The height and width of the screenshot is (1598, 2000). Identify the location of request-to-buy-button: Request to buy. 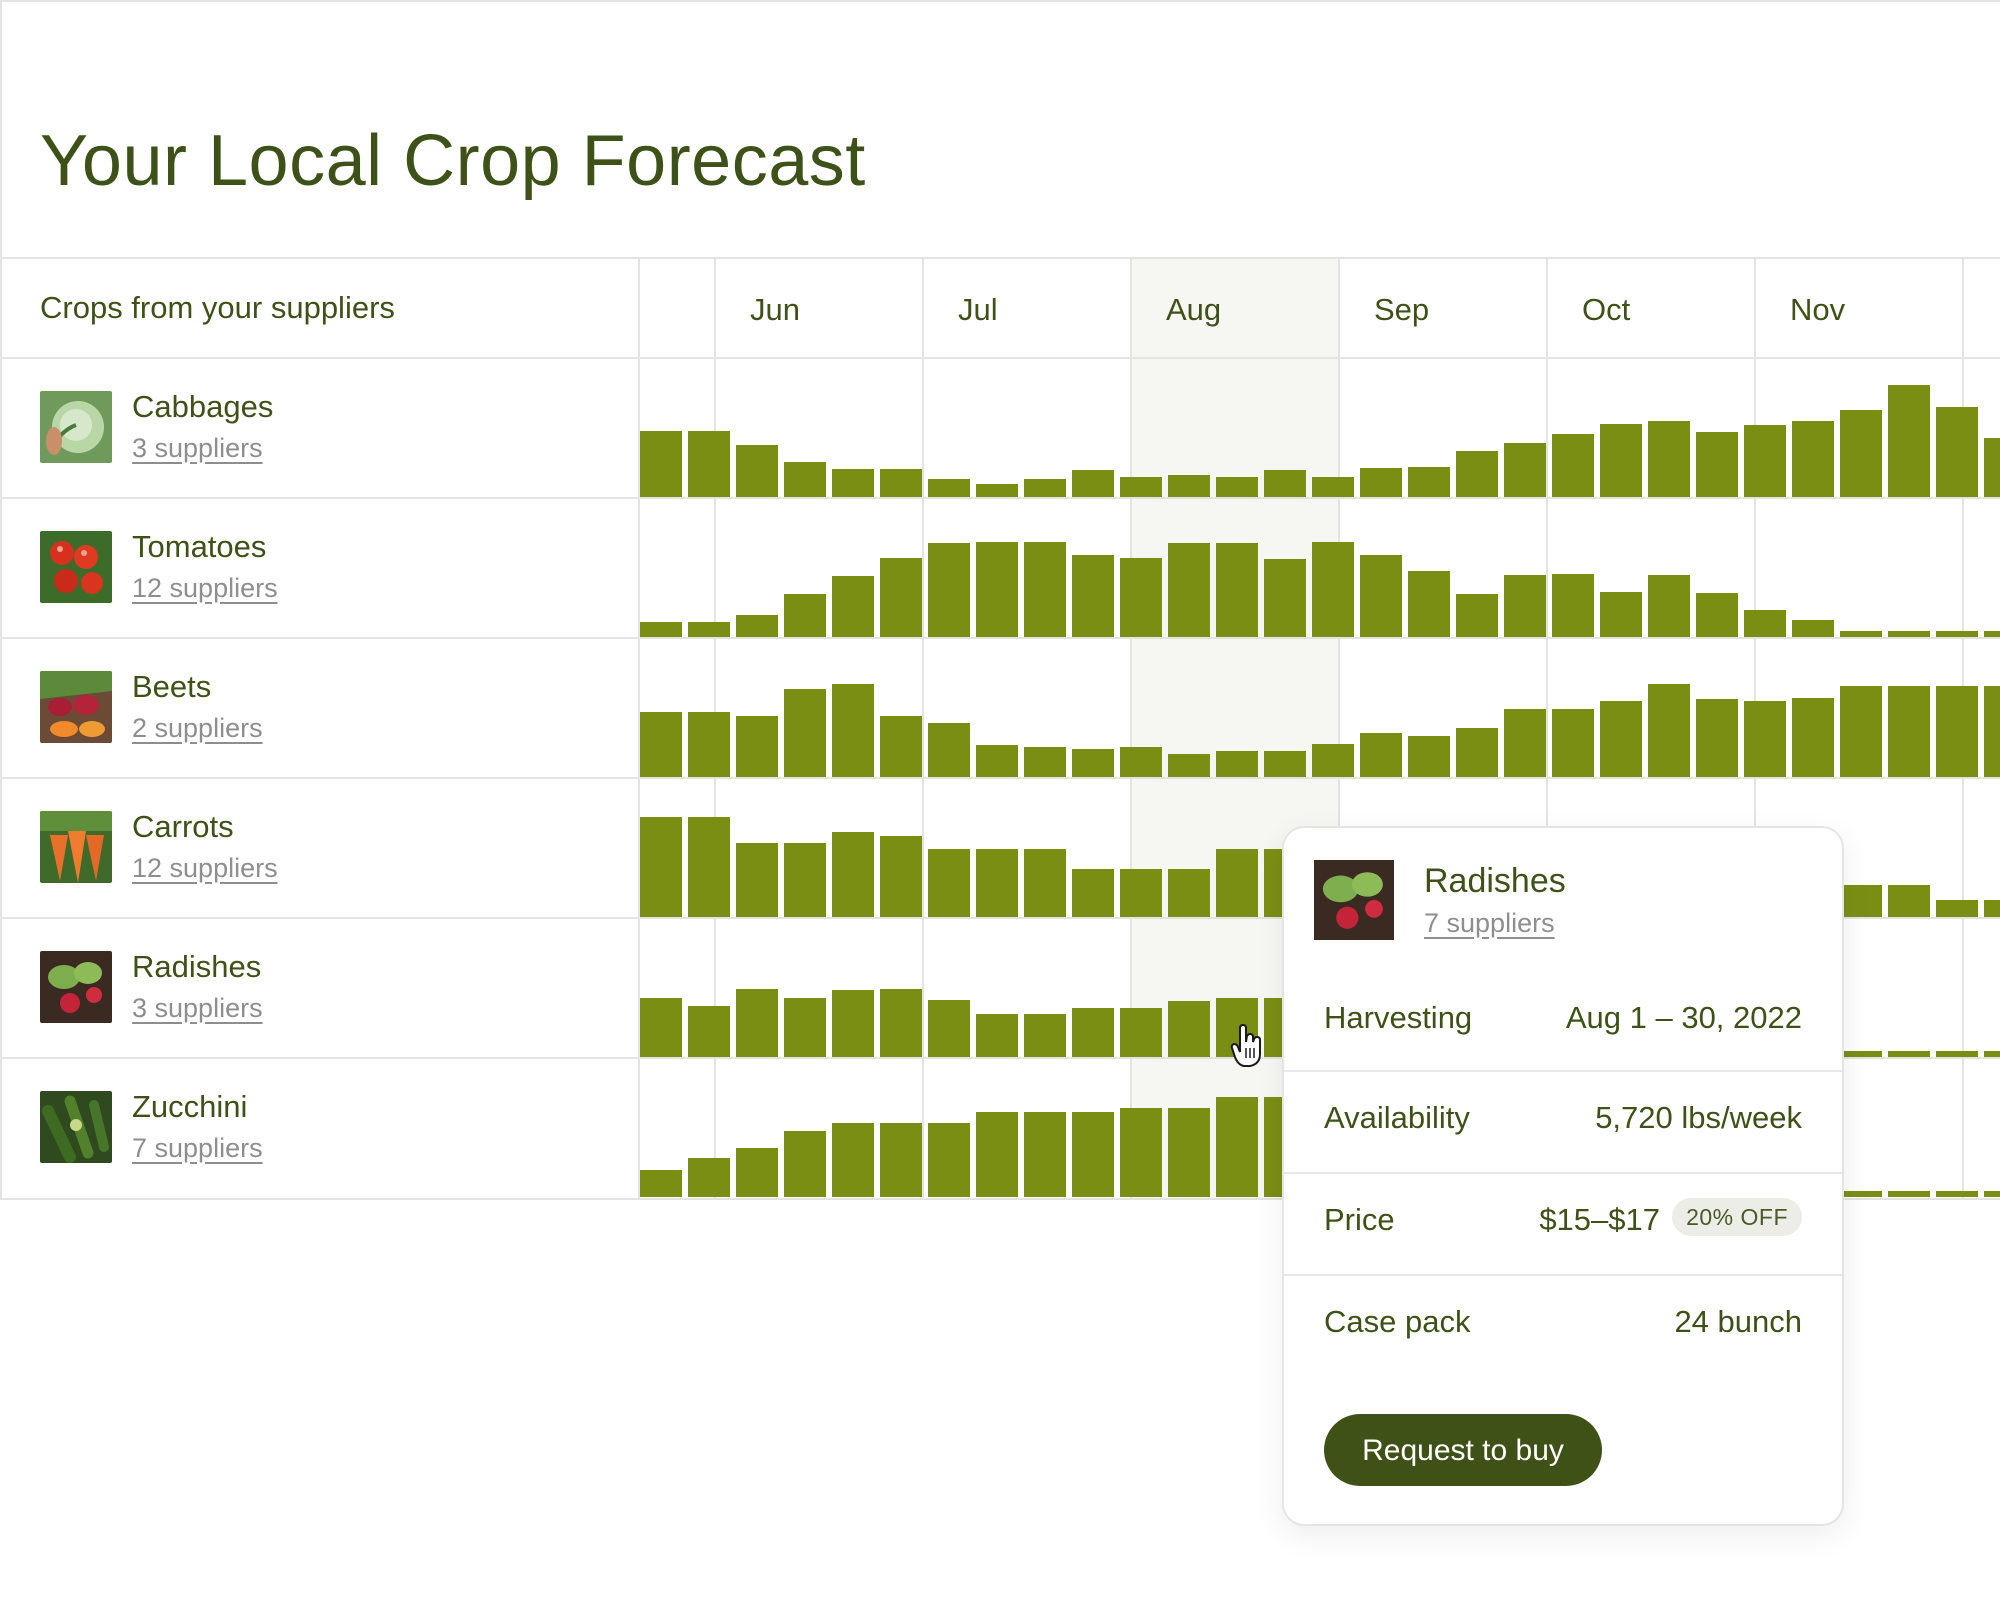
(1463, 1450).